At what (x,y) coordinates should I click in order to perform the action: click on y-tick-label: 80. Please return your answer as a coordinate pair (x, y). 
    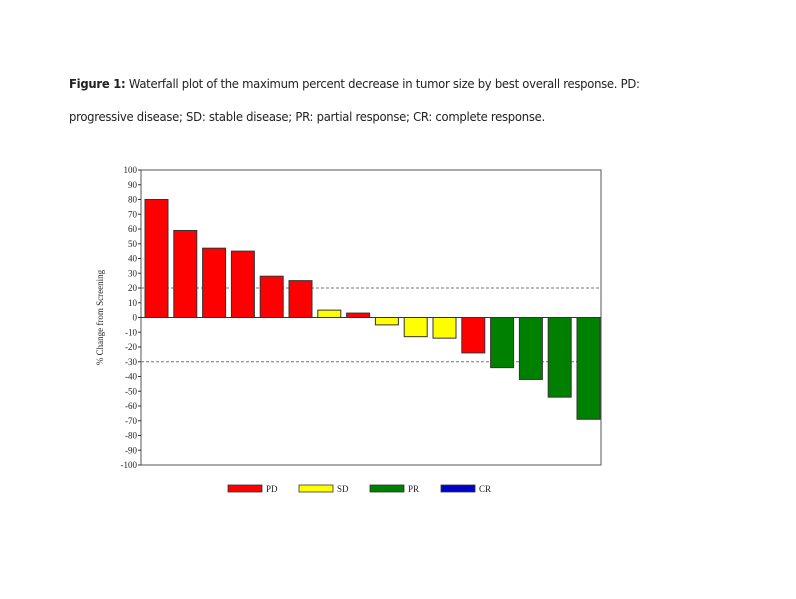
    Looking at the image, I should click on (133, 200).